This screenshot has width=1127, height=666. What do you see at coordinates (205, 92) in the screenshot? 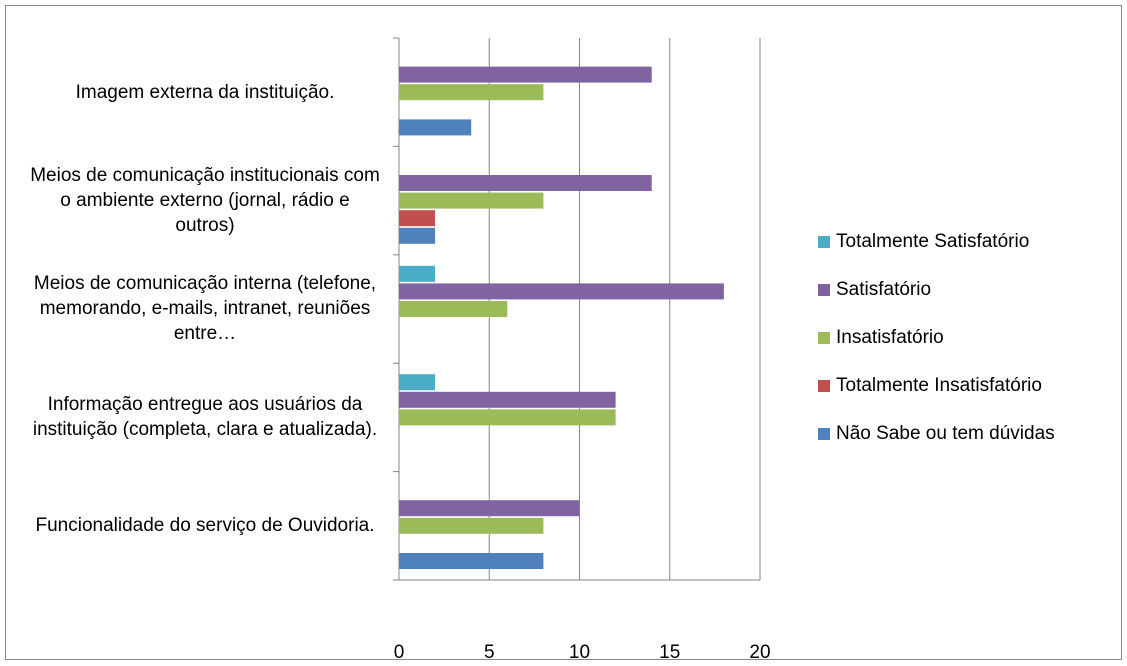
I see `y-tick-label: Imagem externa da instituição.` at bounding box center [205, 92].